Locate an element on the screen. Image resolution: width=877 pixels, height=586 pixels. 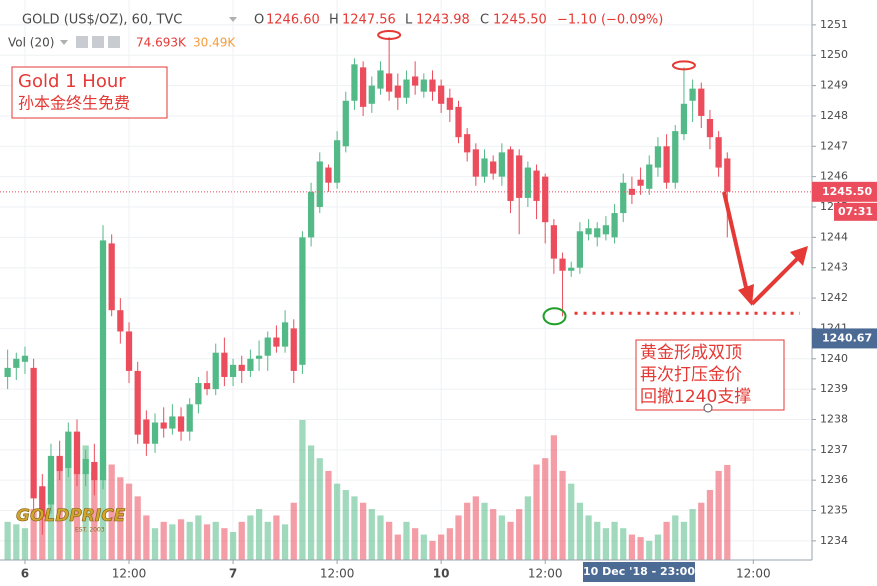
annotation-box is located at coordinates (89, 92).